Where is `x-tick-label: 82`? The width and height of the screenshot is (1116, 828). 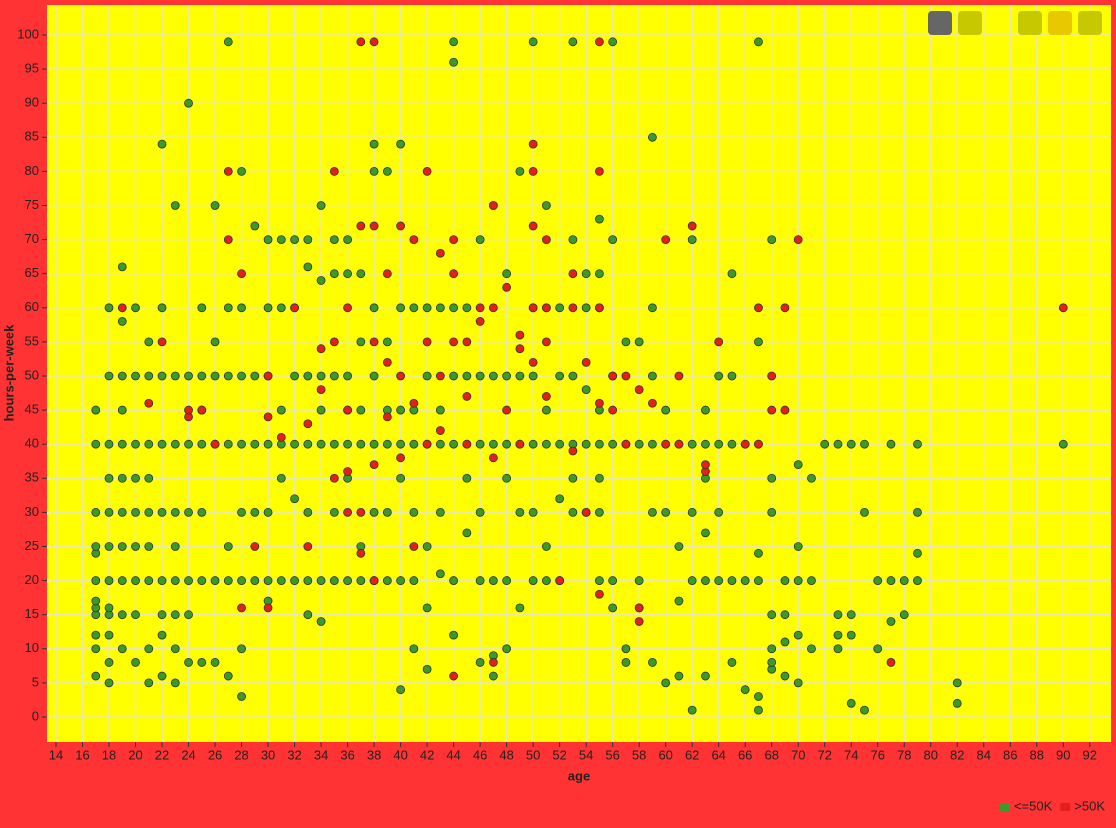
x-tick-label: 82 is located at coordinates (957, 754).